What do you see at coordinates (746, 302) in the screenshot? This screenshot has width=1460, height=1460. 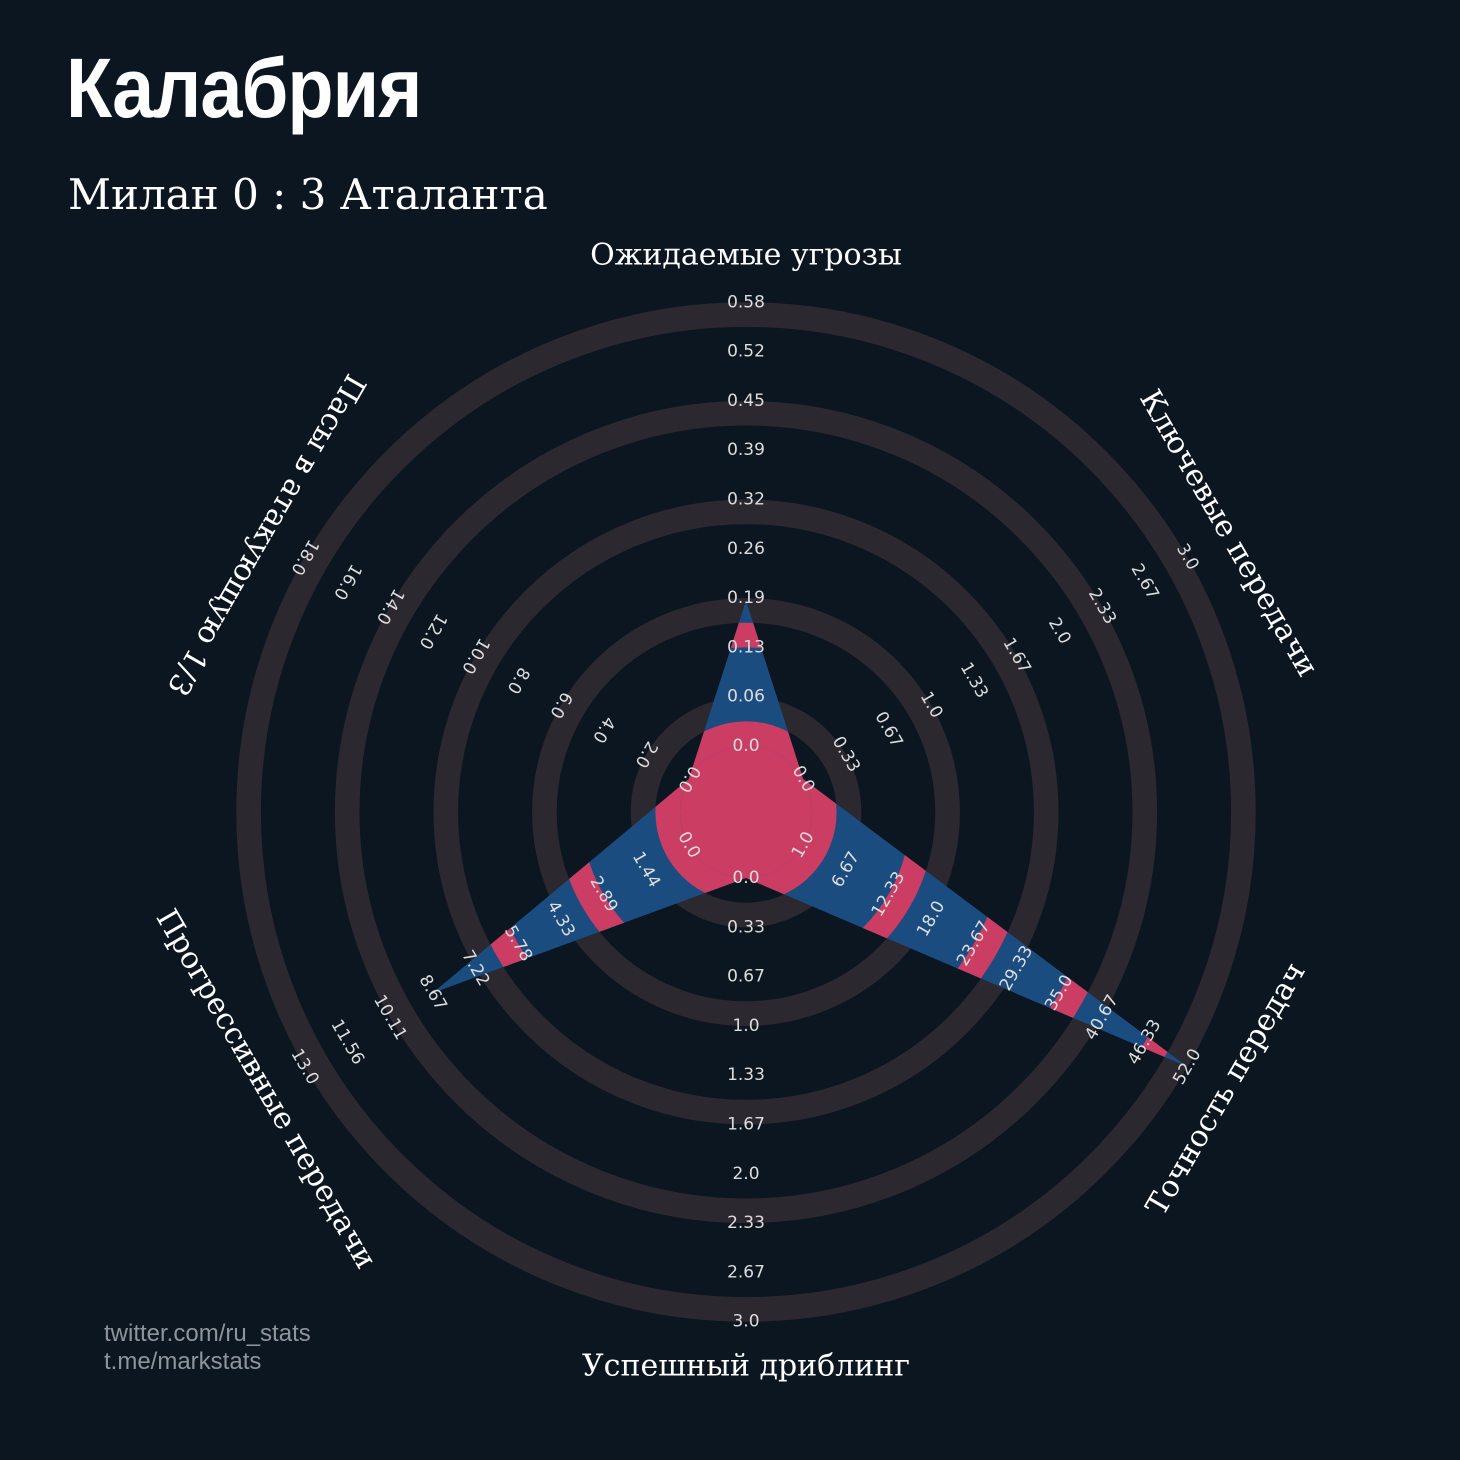 I see `tick-label: 0.58` at bounding box center [746, 302].